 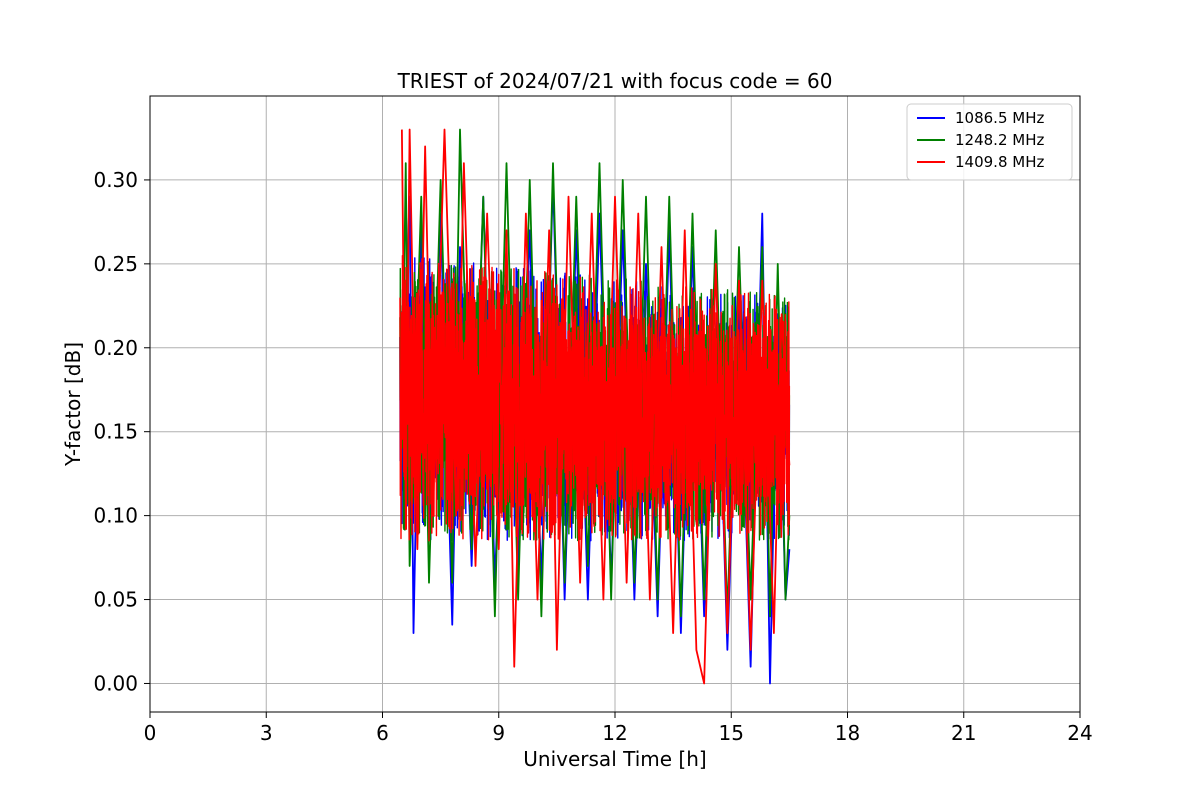 I want to click on x-tick-label: 9, so click(x=498, y=733).